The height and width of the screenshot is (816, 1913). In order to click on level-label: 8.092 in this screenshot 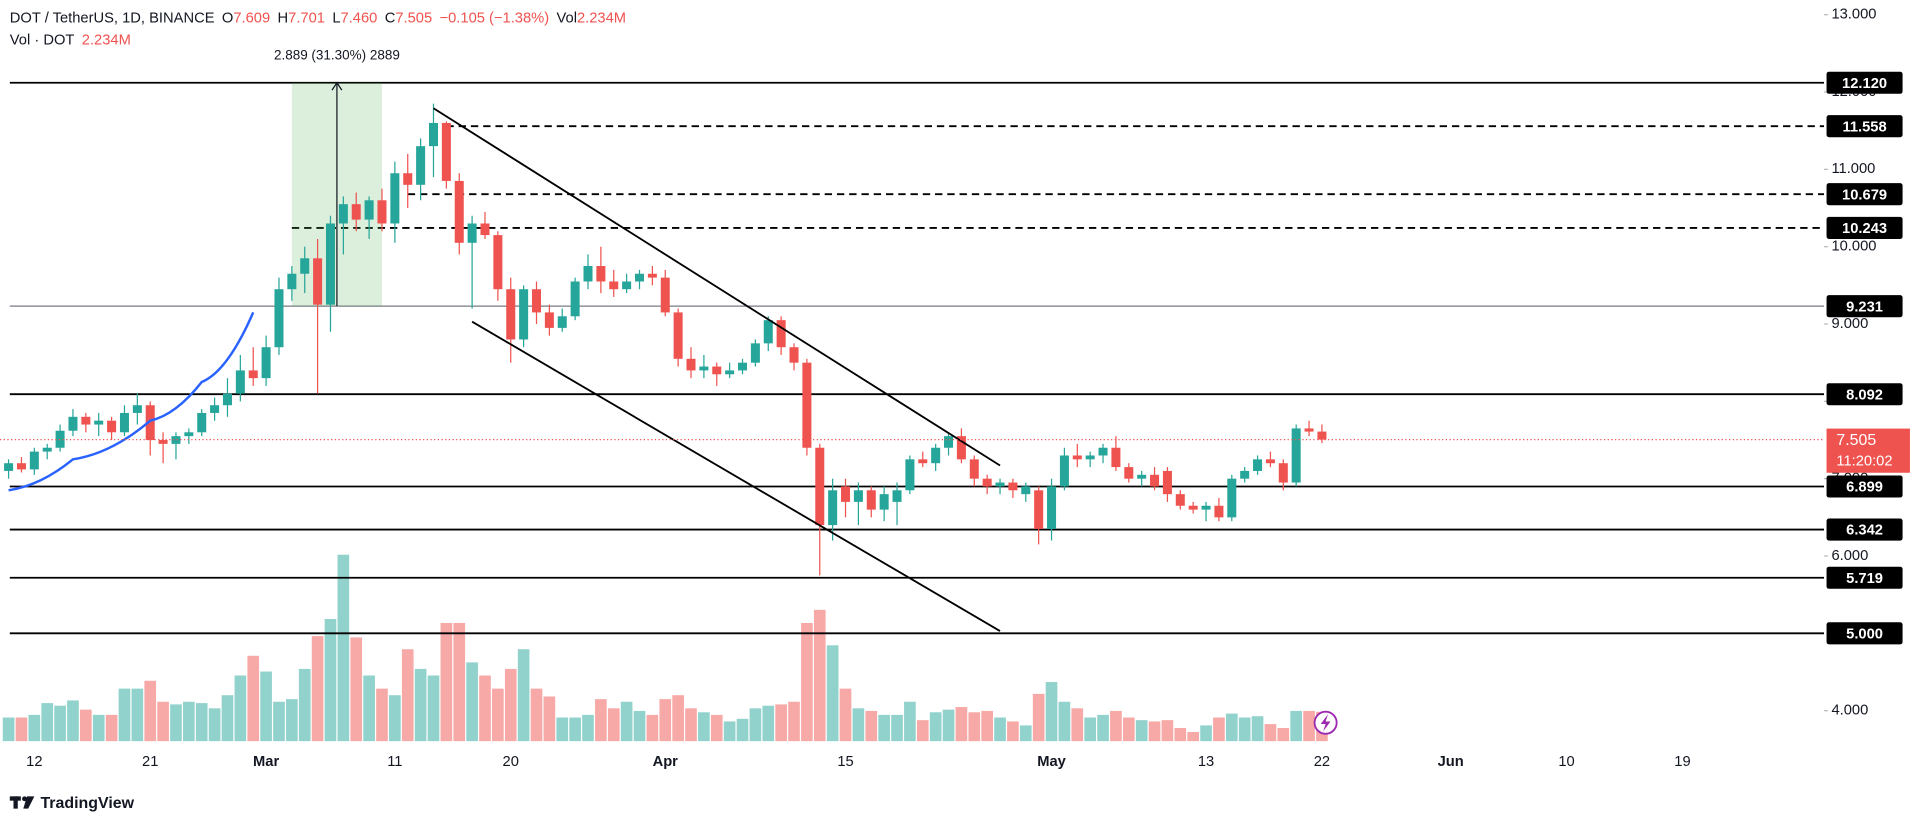, I will do `click(1864, 395)`.